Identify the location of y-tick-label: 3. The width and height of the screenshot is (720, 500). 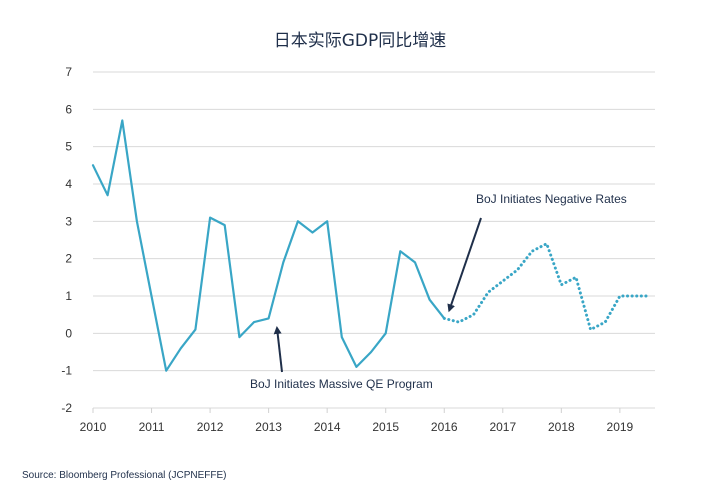
(68, 221).